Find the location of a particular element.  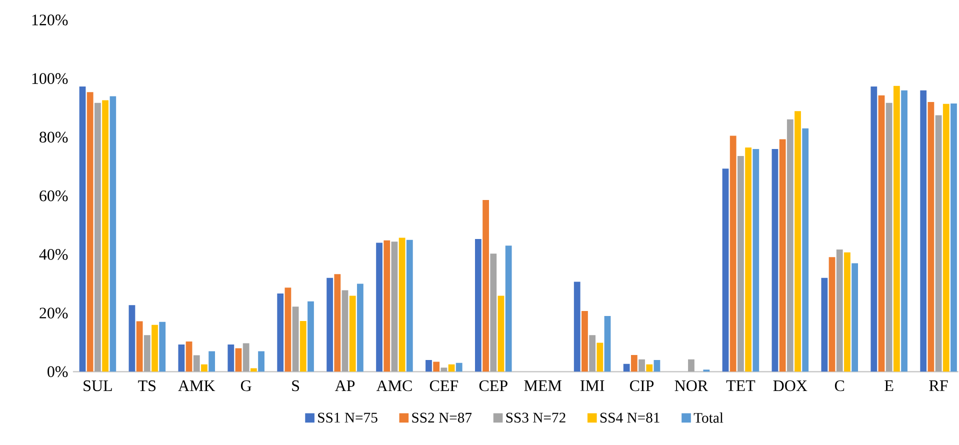

x-tick-label: CIP is located at coordinates (642, 386).